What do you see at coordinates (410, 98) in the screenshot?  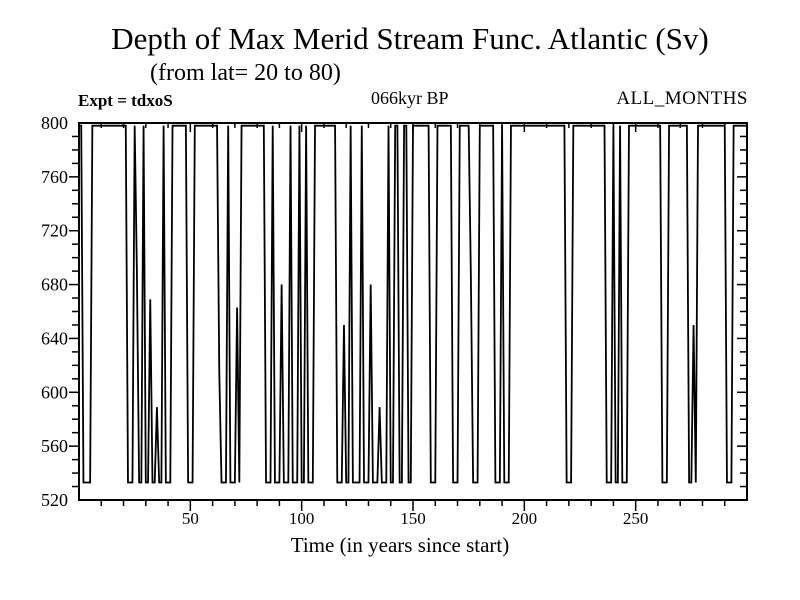 I see `time-slice-label: 066kyr BP` at bounding box center [410, 98].